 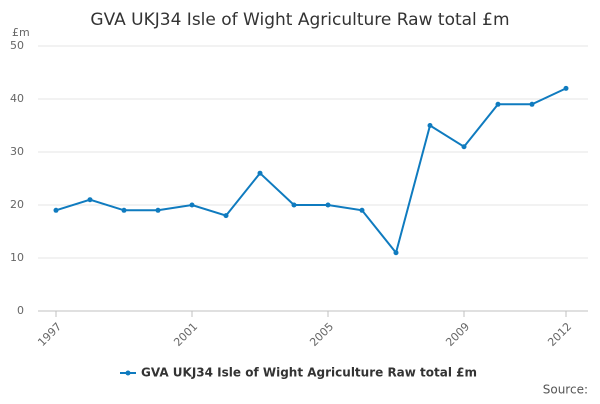 I want to click on y-tick-label: 10, so click(x=17, y=257).